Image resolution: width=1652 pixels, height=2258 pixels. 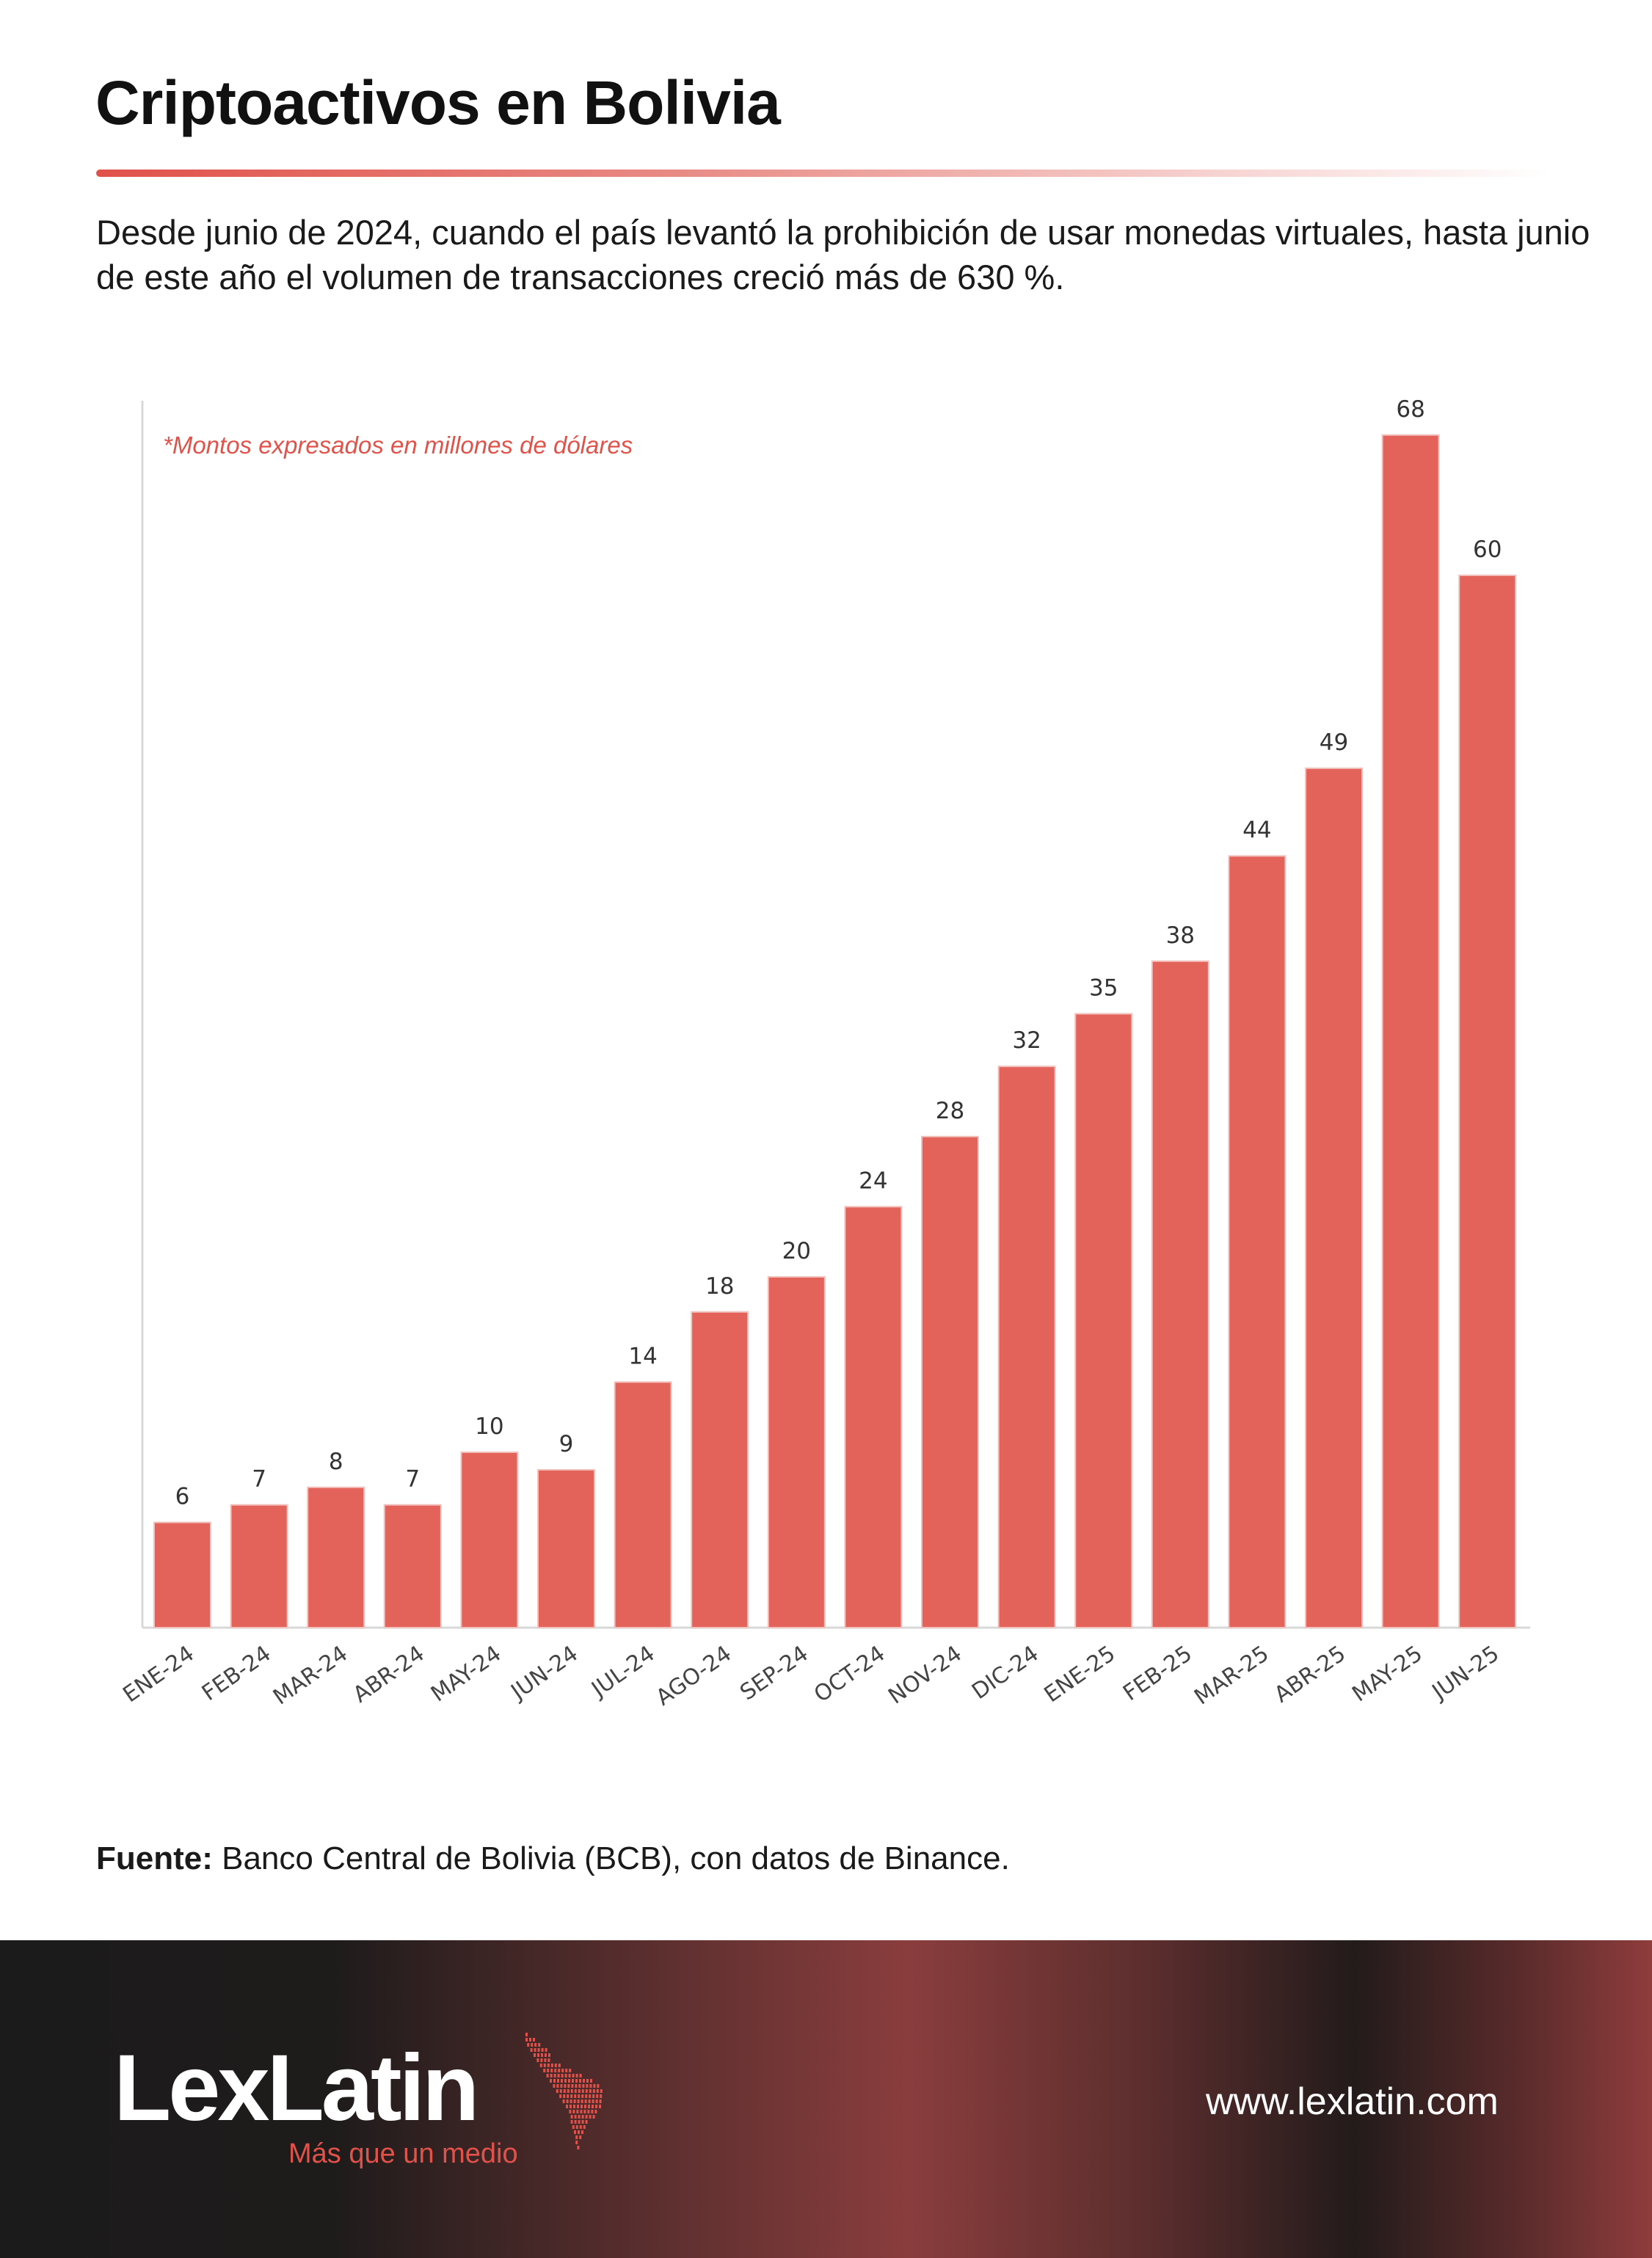 What do you see at coordinates (566, 1444) in the screenshot?
I see `data-label: 9` at bounding box center [566, 1444].